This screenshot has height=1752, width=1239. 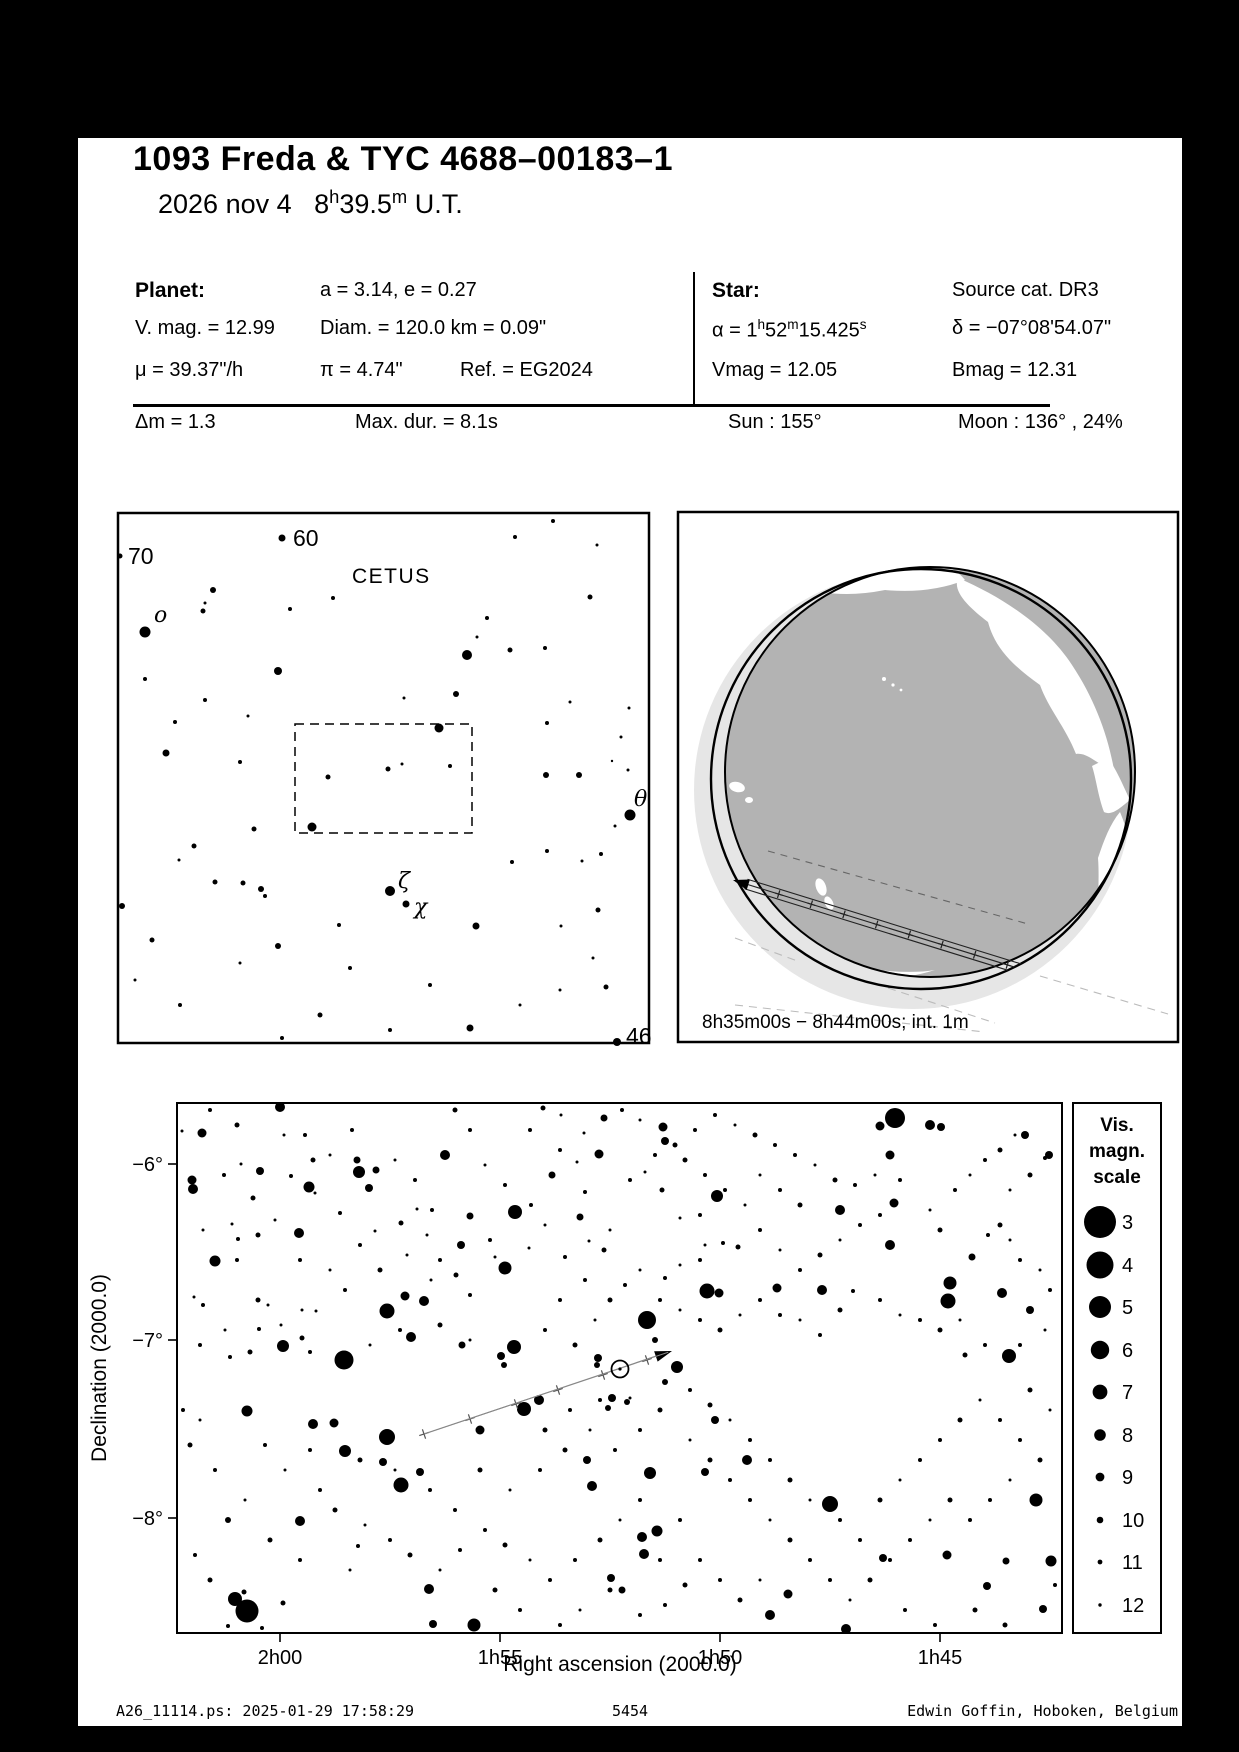 I want to click on globe-track-time-marks, so click(x=872, y=924).